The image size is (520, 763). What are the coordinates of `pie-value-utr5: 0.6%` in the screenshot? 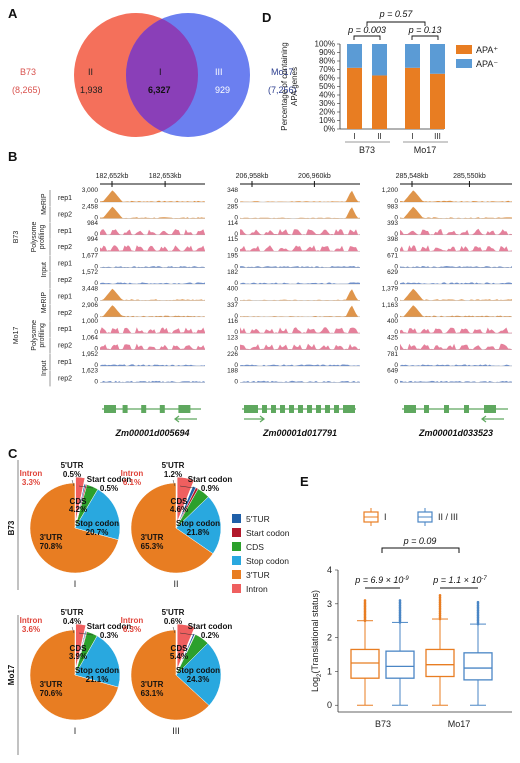 It's located at (173, 621).